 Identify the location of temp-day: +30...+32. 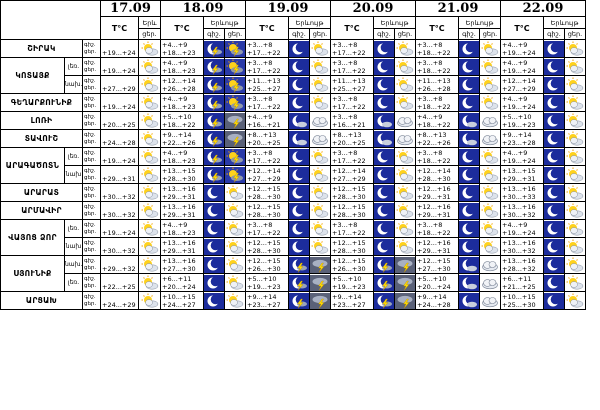
(519, 250).